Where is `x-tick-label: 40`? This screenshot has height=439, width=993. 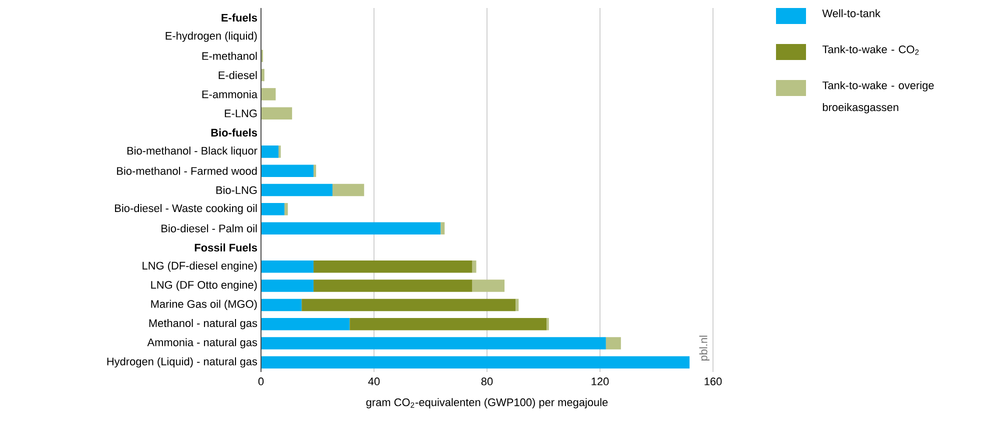 x-tick-label: 40 is located at coordinates (374, 382).